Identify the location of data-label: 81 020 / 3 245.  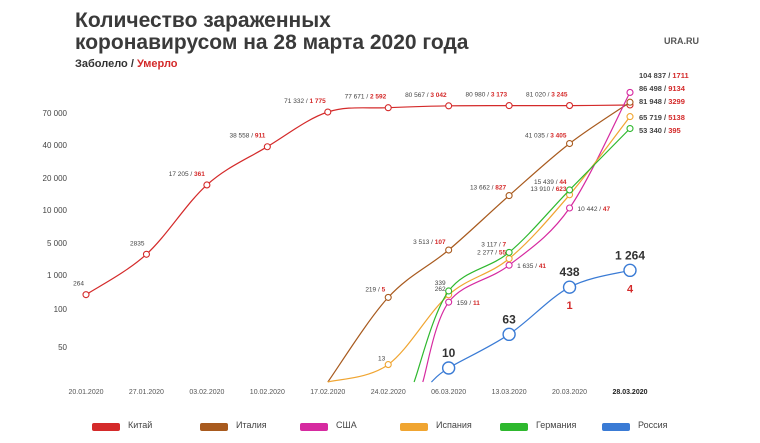
(547, 95).